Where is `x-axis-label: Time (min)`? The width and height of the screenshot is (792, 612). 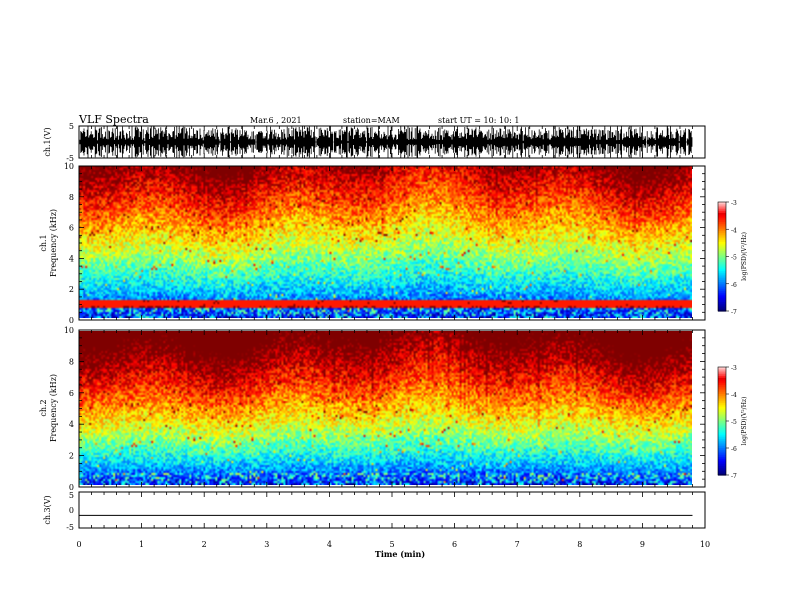
x-axis-label: Time (min) is located at coordinates (400, 554).